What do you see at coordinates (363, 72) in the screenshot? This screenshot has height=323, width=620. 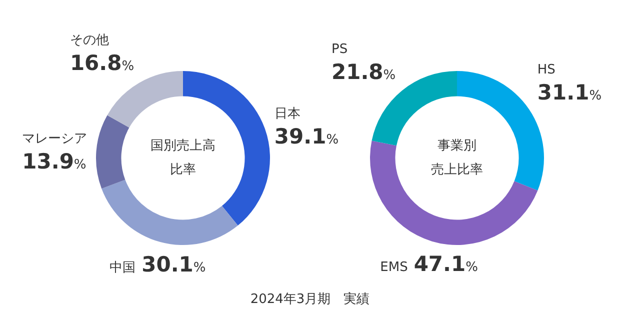 I see `data-label: 21.8%` at bounding box center [363, 72].